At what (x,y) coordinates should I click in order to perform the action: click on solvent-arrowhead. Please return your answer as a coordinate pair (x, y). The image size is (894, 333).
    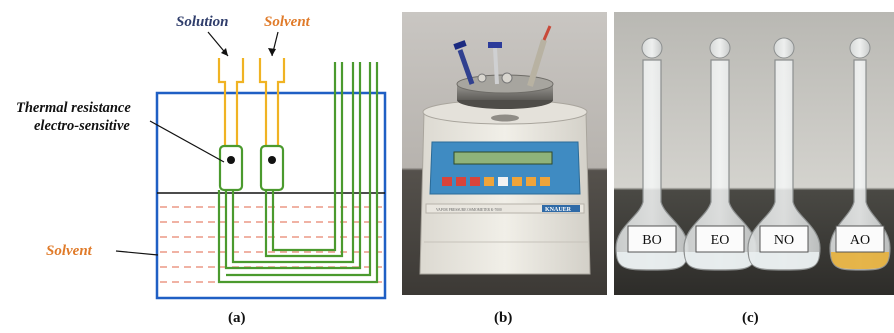
    Looking at the image, I should click on (272, 52).